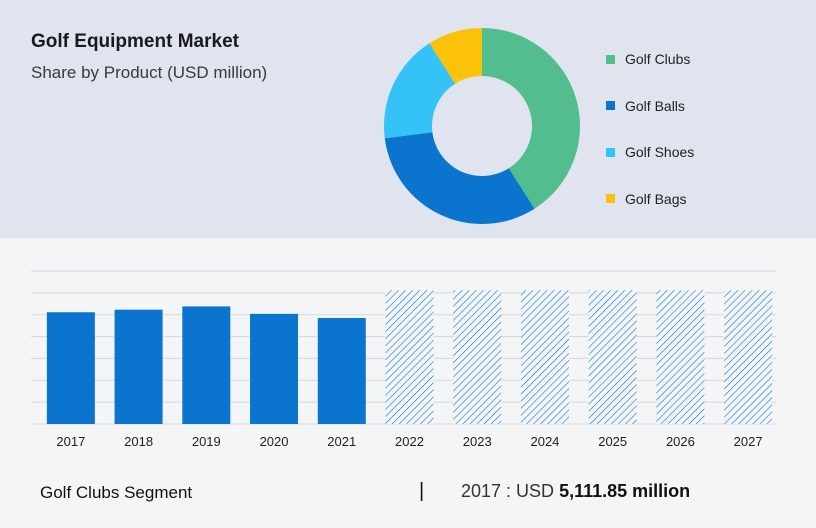 This screenshot has height=528, width=816. What do you see at coordinates (680, 441) in the screenshot?
I see `x-tick-label-2026: 2026` at bounding box center [680, 441].